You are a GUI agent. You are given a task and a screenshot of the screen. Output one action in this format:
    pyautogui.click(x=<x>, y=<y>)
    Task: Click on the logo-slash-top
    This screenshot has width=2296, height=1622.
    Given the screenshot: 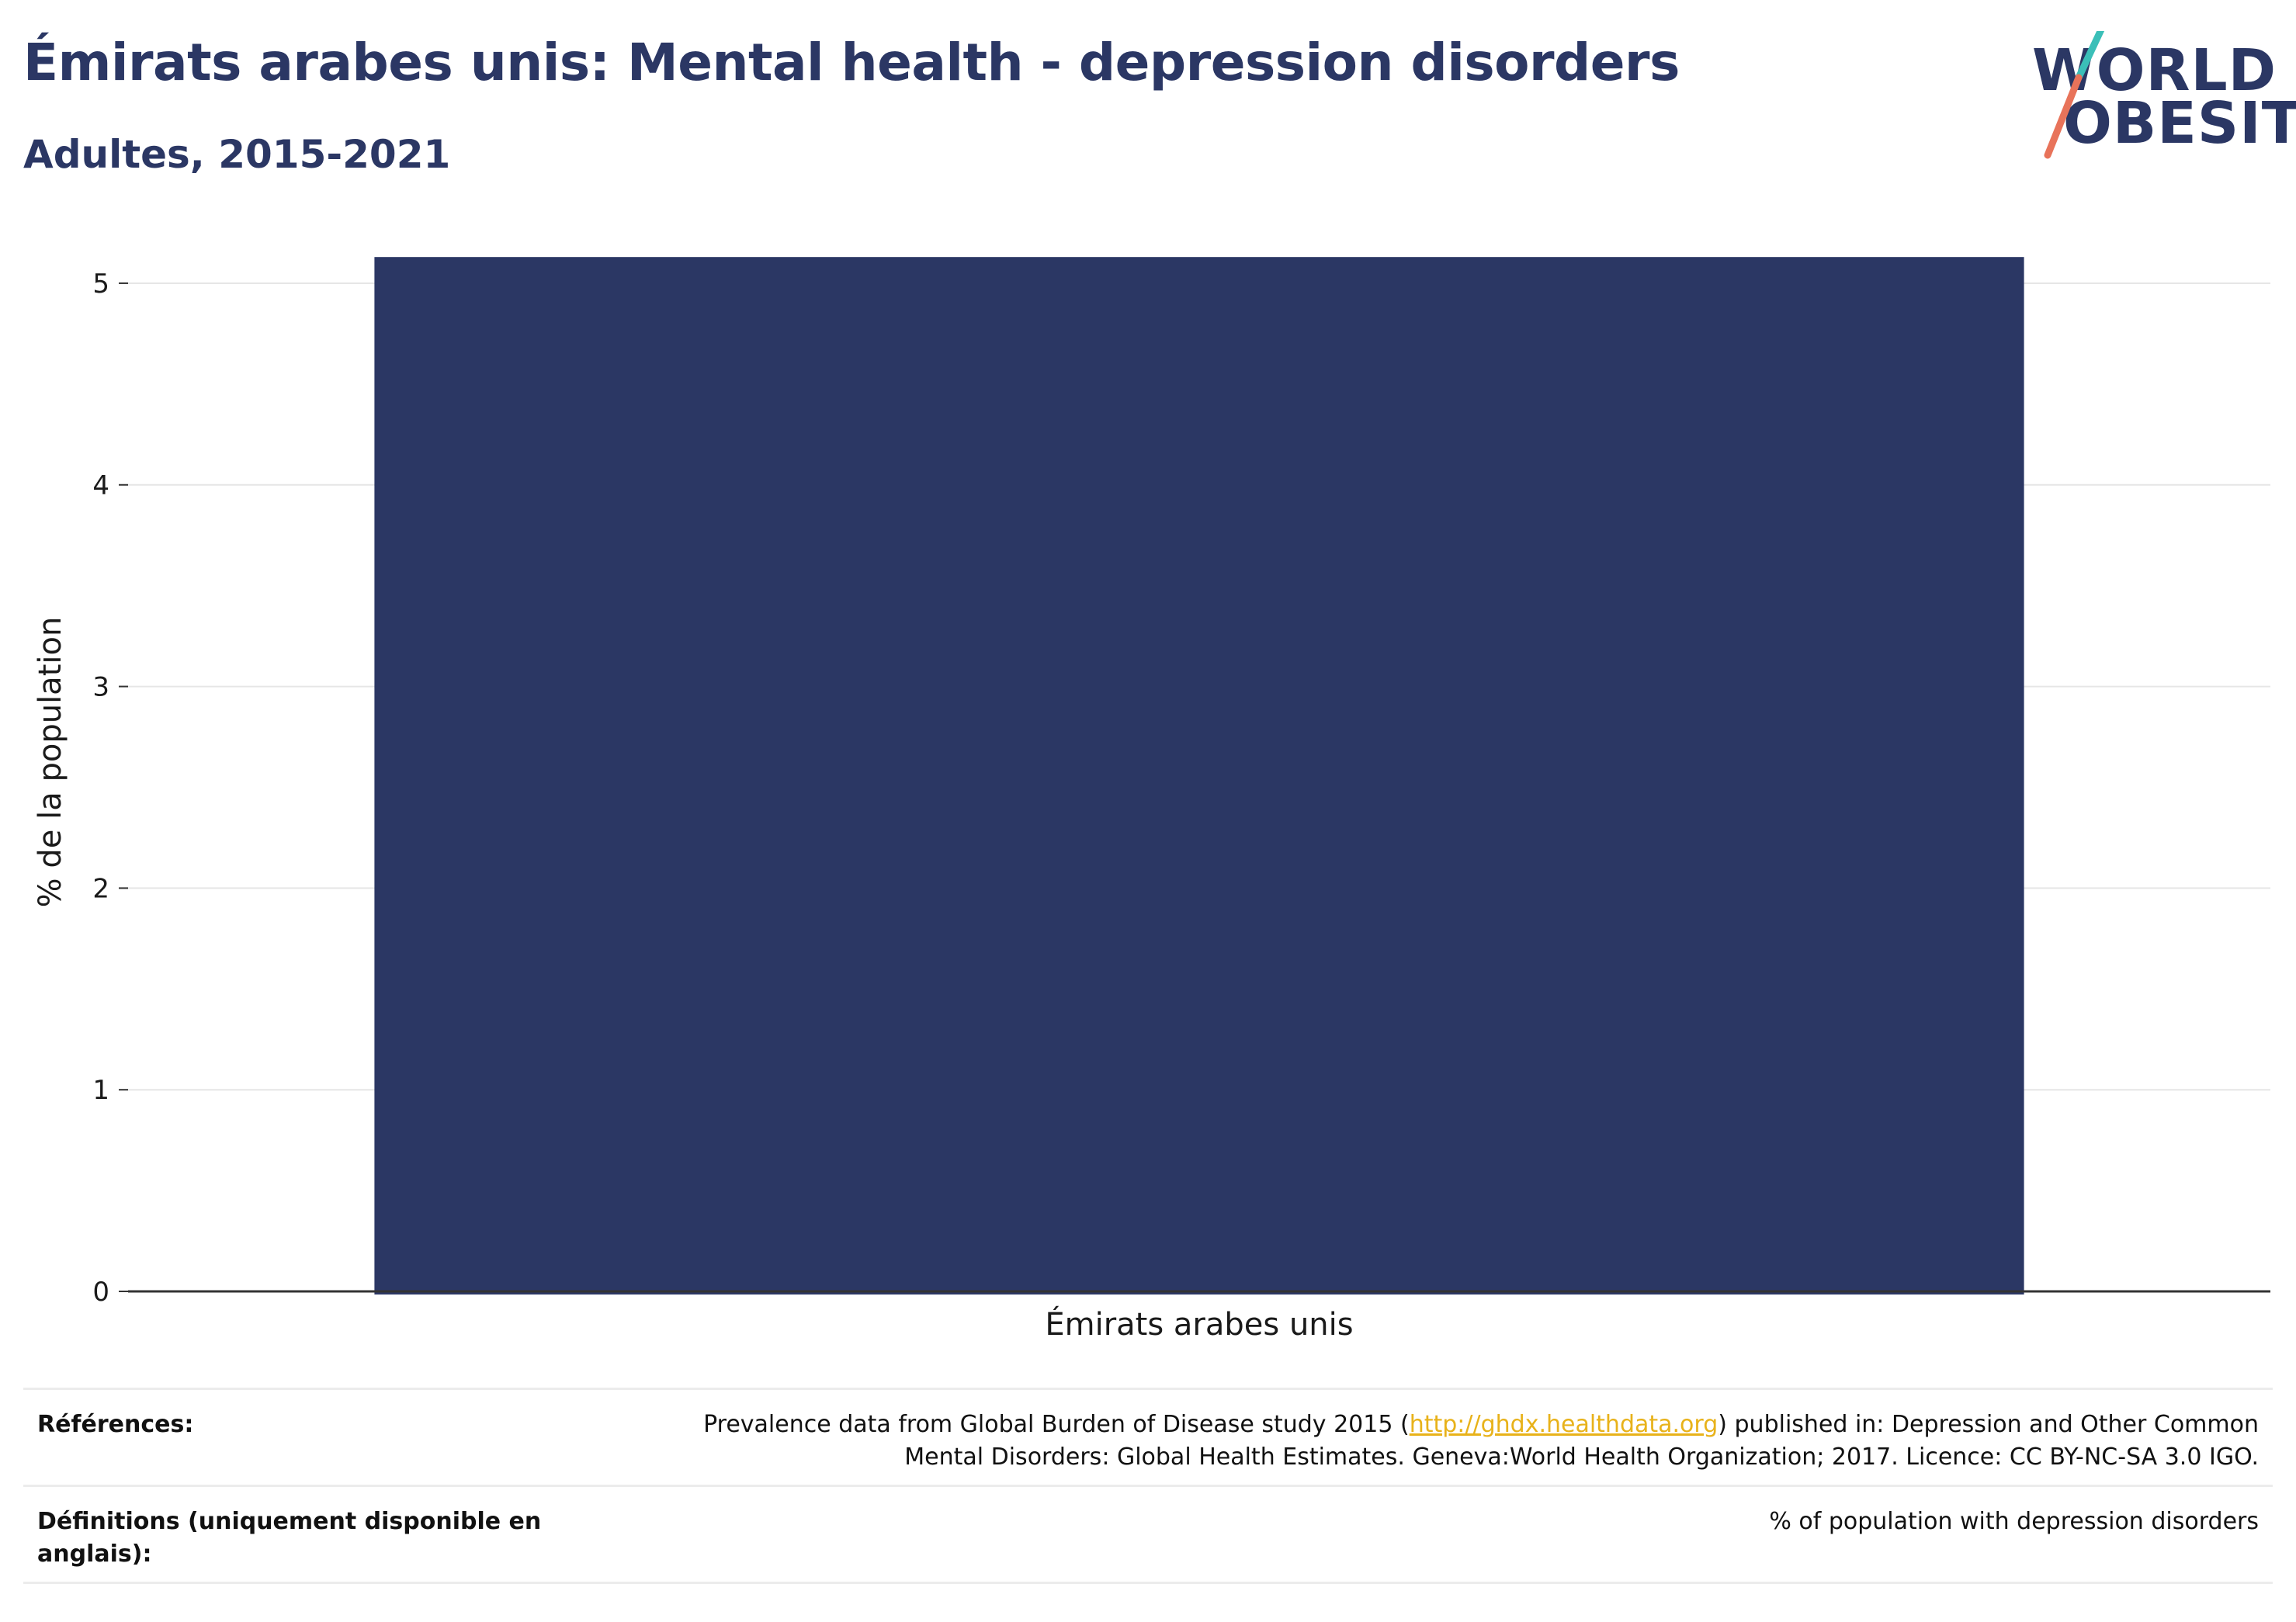 What is the action you would take?
    pyautogui.click(x=2090, y=56)
    